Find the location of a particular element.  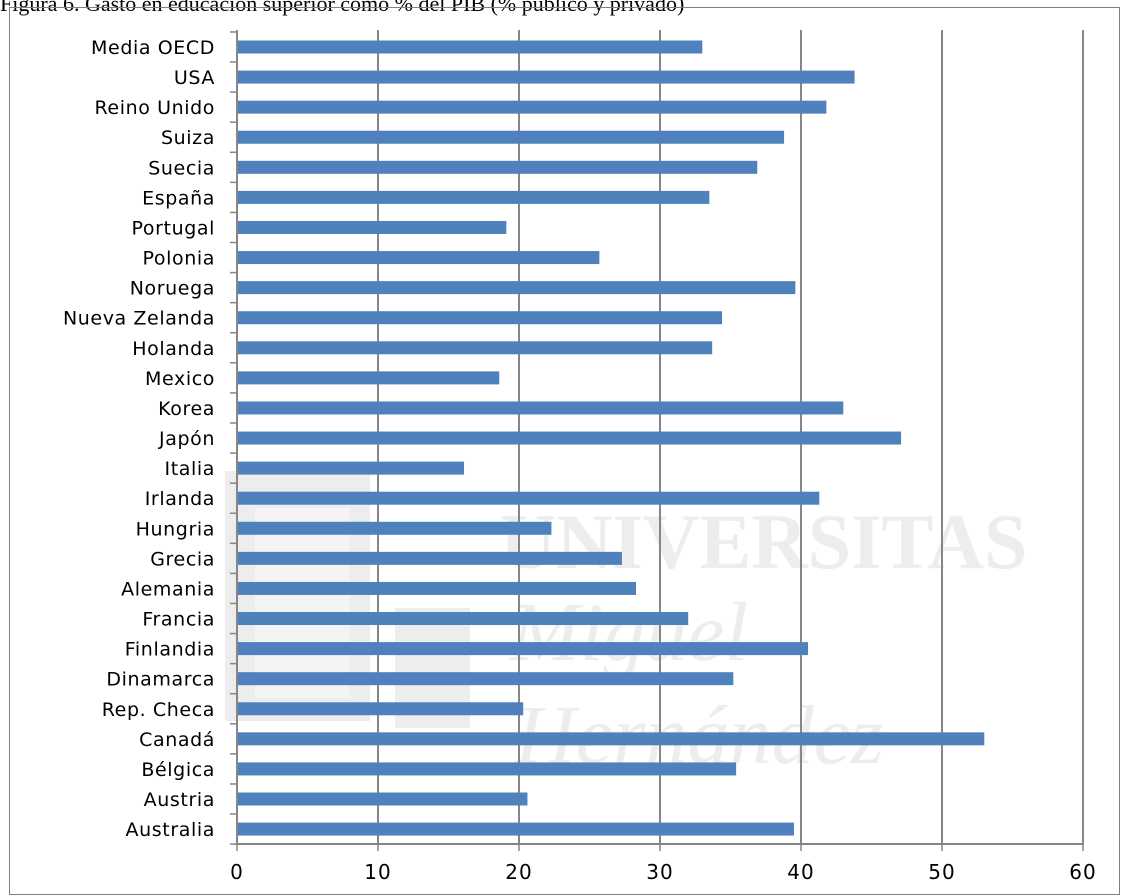

category-label: Polonia is located at coordinates (179, 259).